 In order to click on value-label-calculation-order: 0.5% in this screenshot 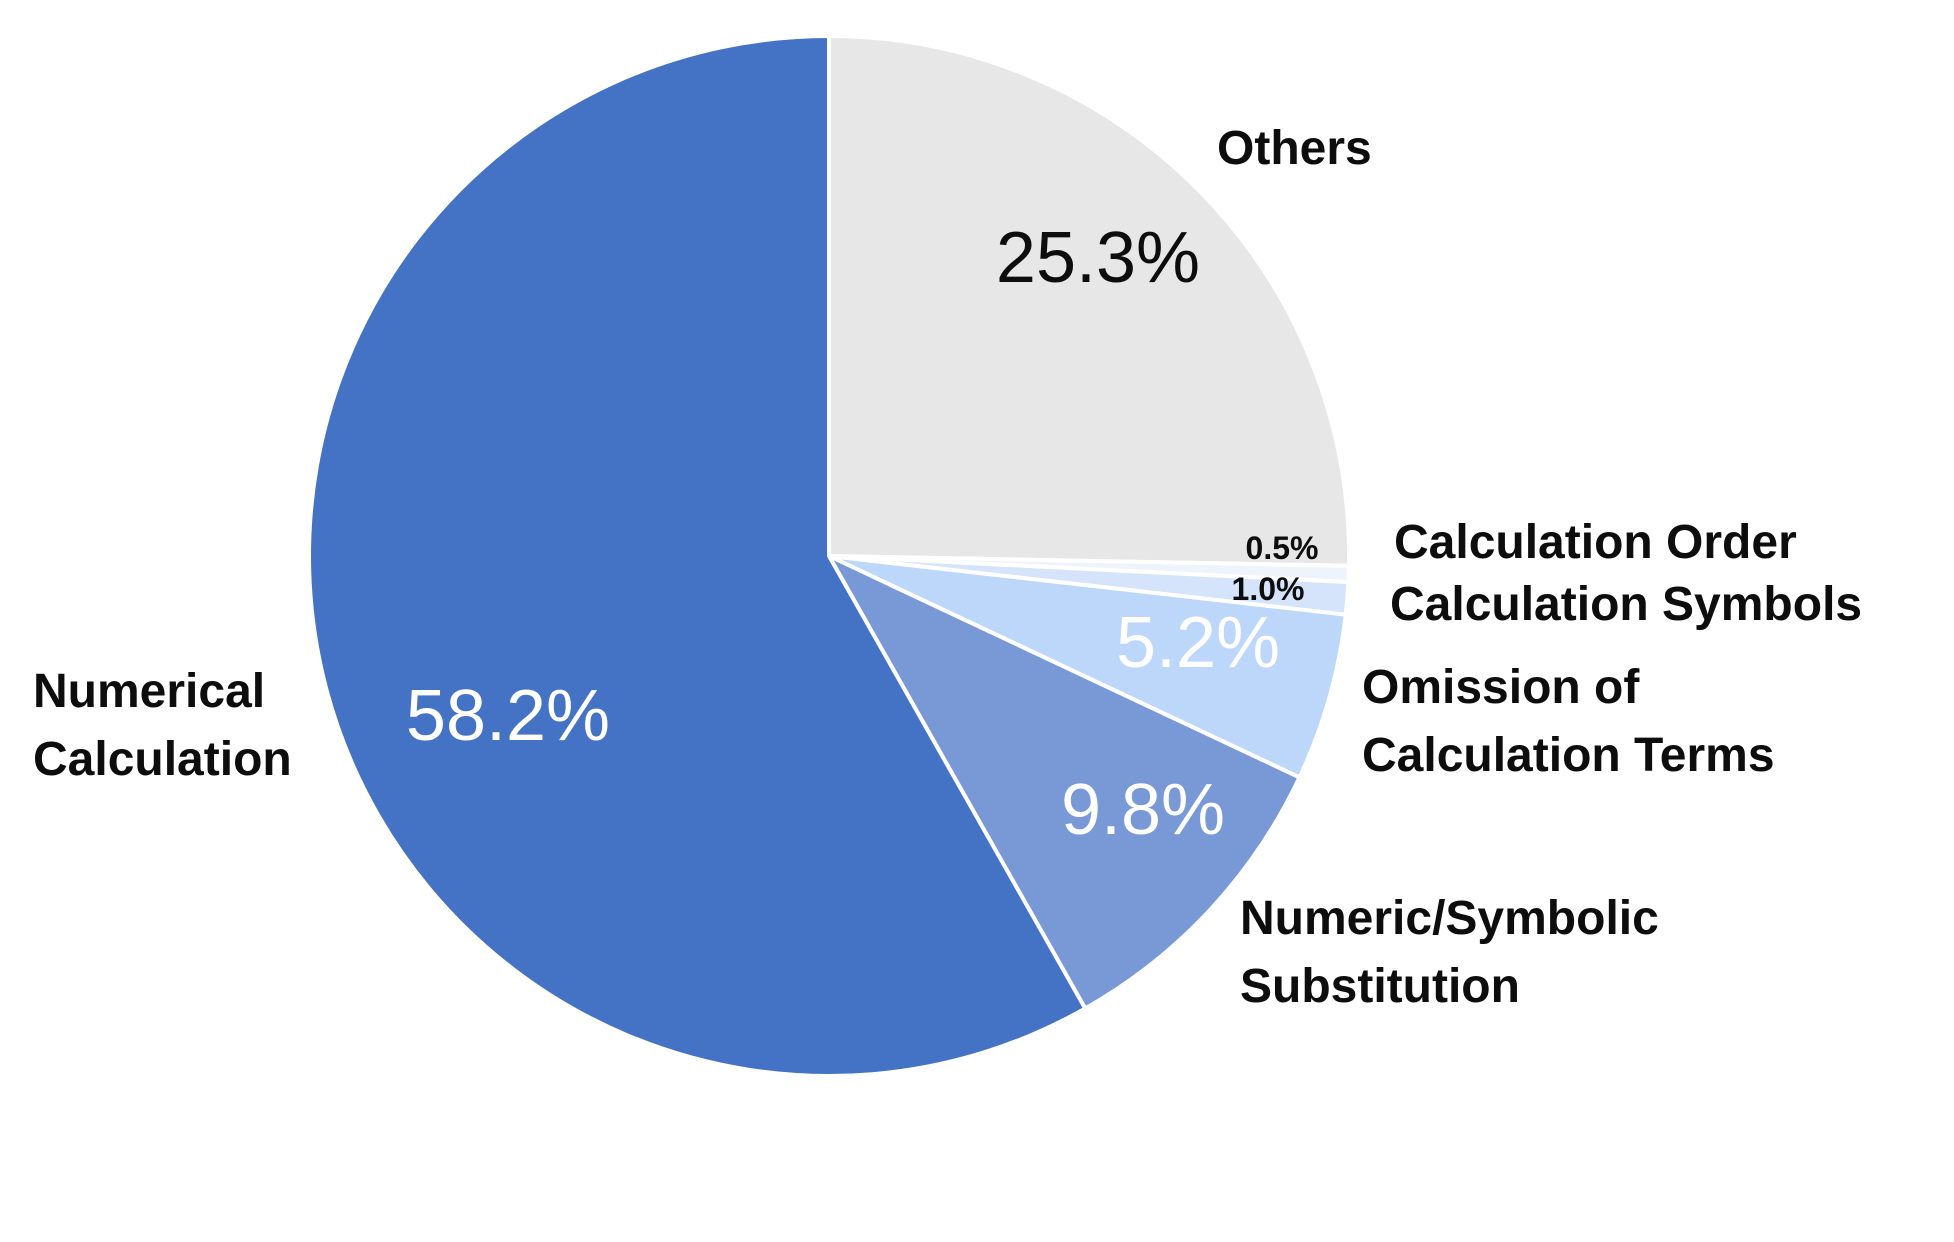, I will do `click(1282, 548)`.